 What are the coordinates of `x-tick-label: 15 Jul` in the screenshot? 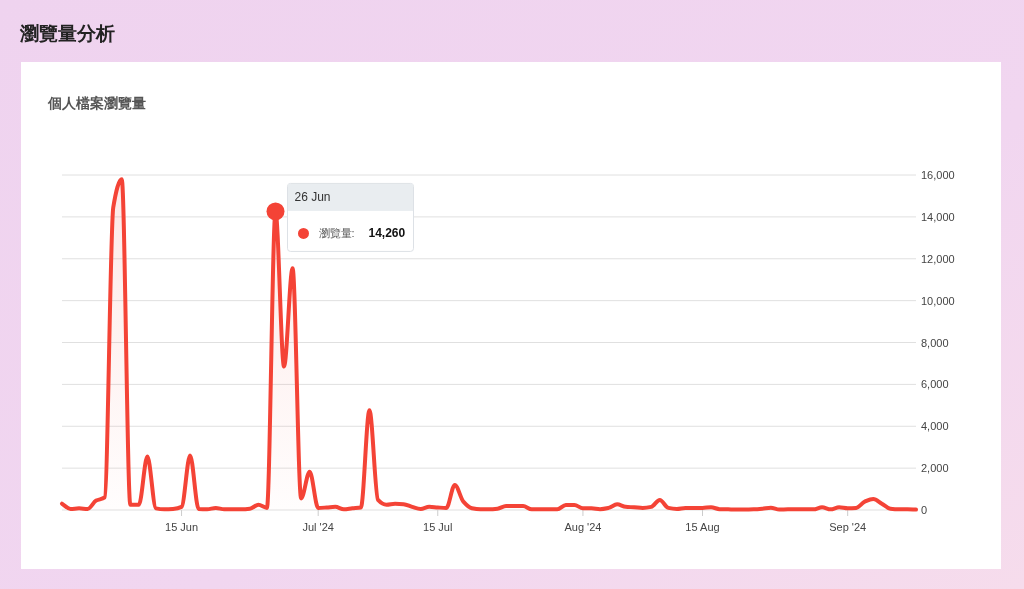 It's located at (438, 527).